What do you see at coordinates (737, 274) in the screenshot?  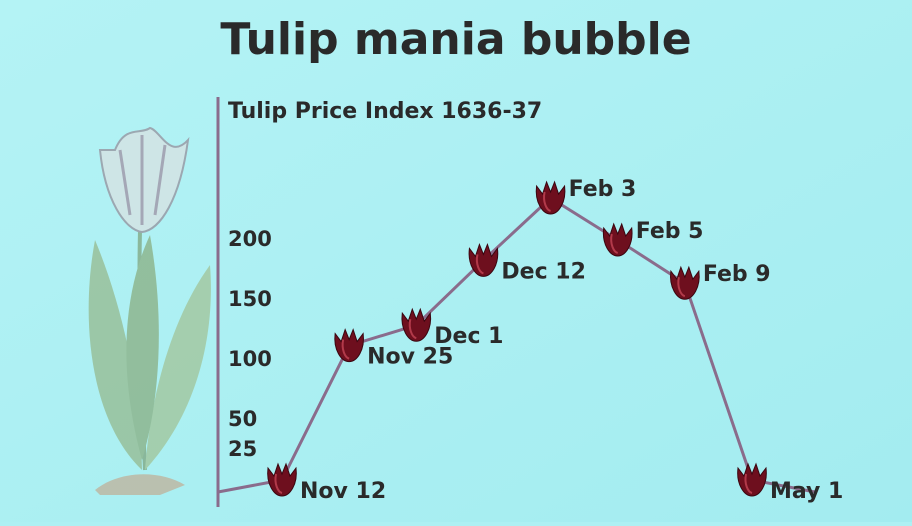 I see `point-label: Feb 9` at bounding box center [737, 274].